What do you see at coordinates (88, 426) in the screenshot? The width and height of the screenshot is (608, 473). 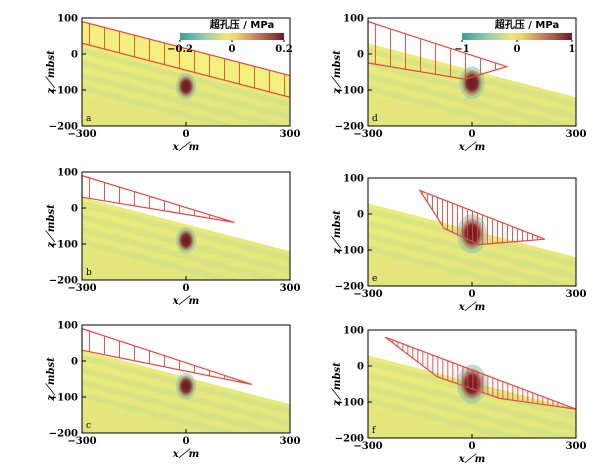 I see `panel-letter: c` at bounding box center [88, 426].